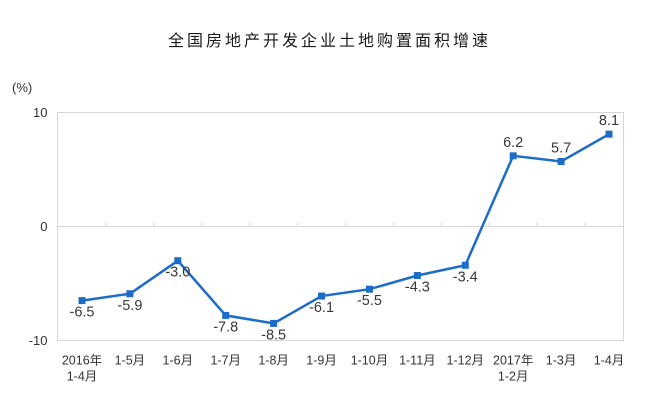  I want to click on y-tick-label: 0, so click(43, 226).